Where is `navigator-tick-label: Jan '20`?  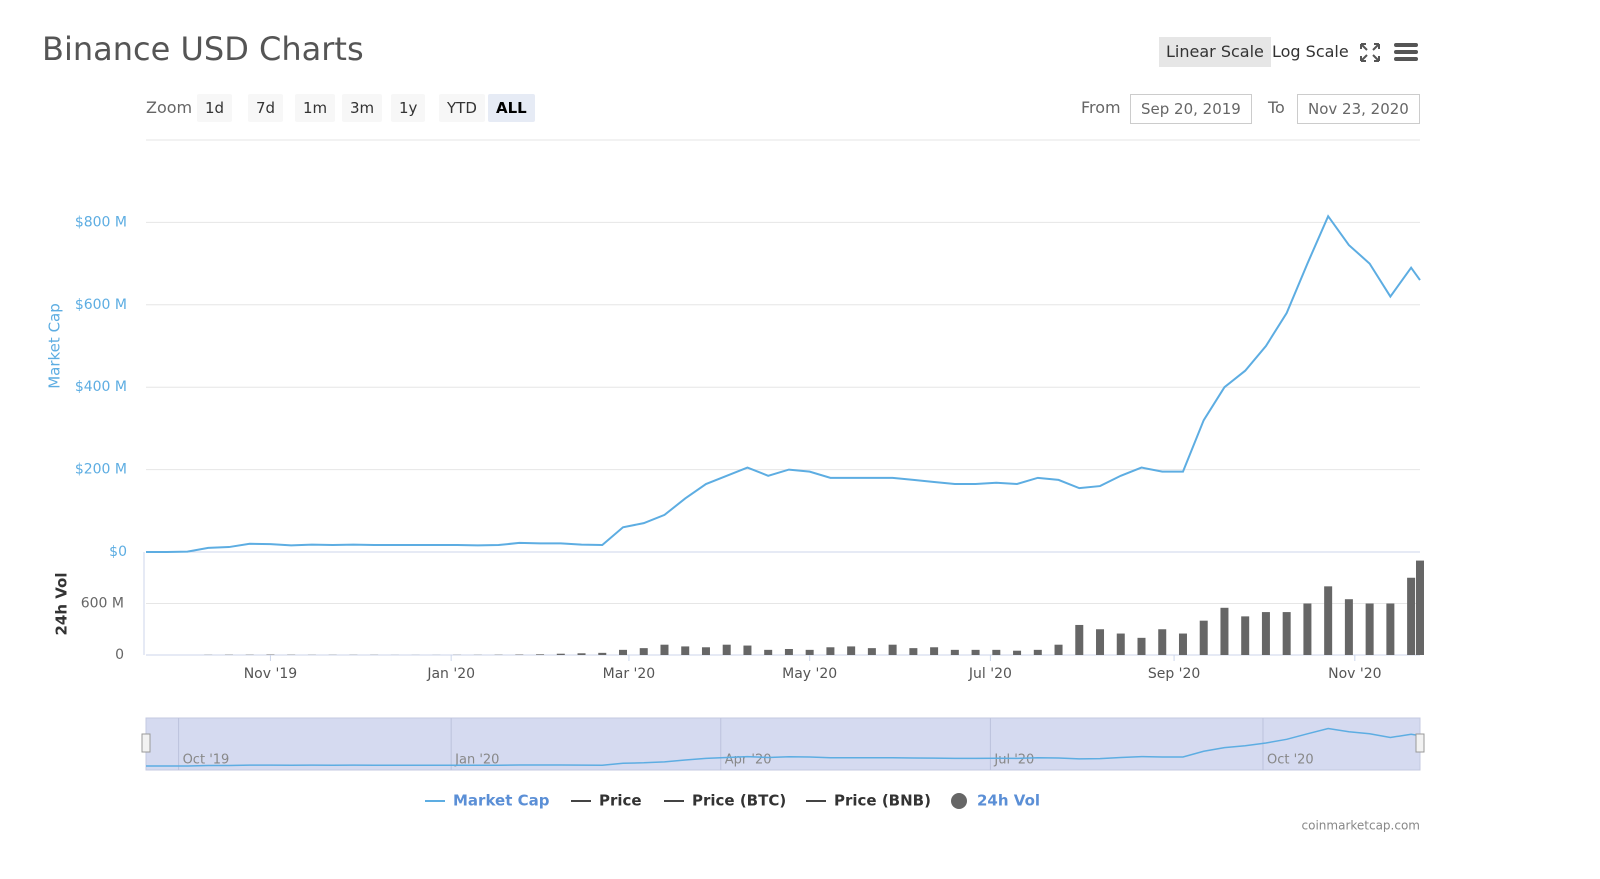
navigator-tick-label: Jan '20 is located at coordinates (476, 760).